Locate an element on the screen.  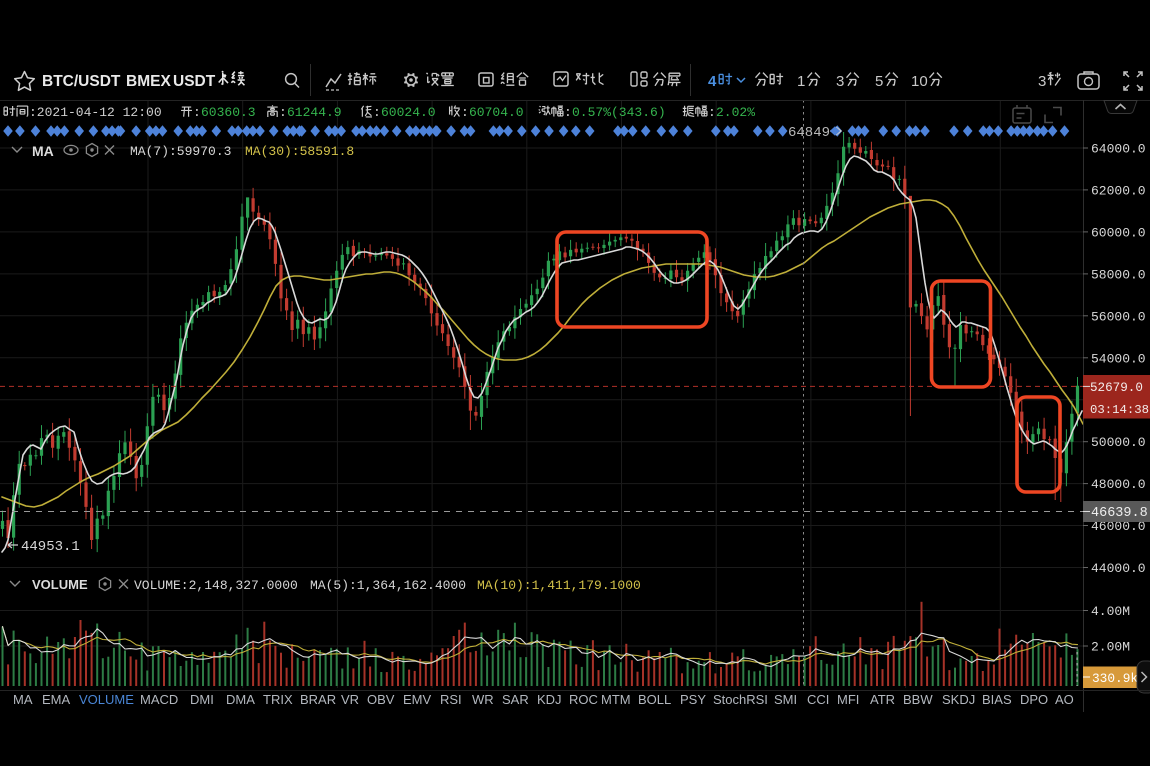
svg-text: BTC/USDT is located at coordinates (81, 81).